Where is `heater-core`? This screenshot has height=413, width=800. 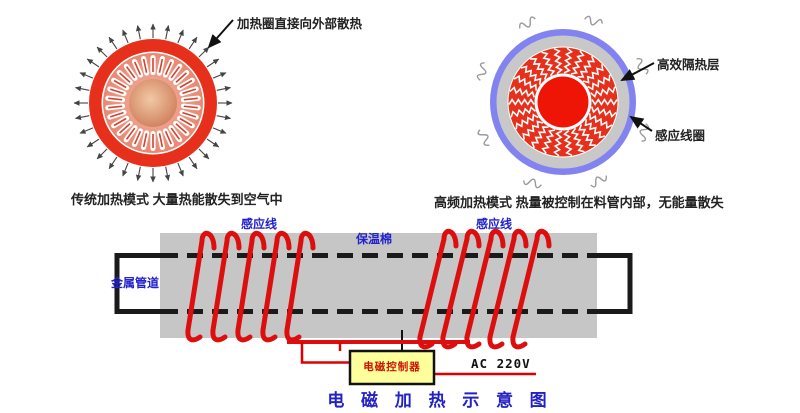 heater-core is located at coordinates (153, 103).